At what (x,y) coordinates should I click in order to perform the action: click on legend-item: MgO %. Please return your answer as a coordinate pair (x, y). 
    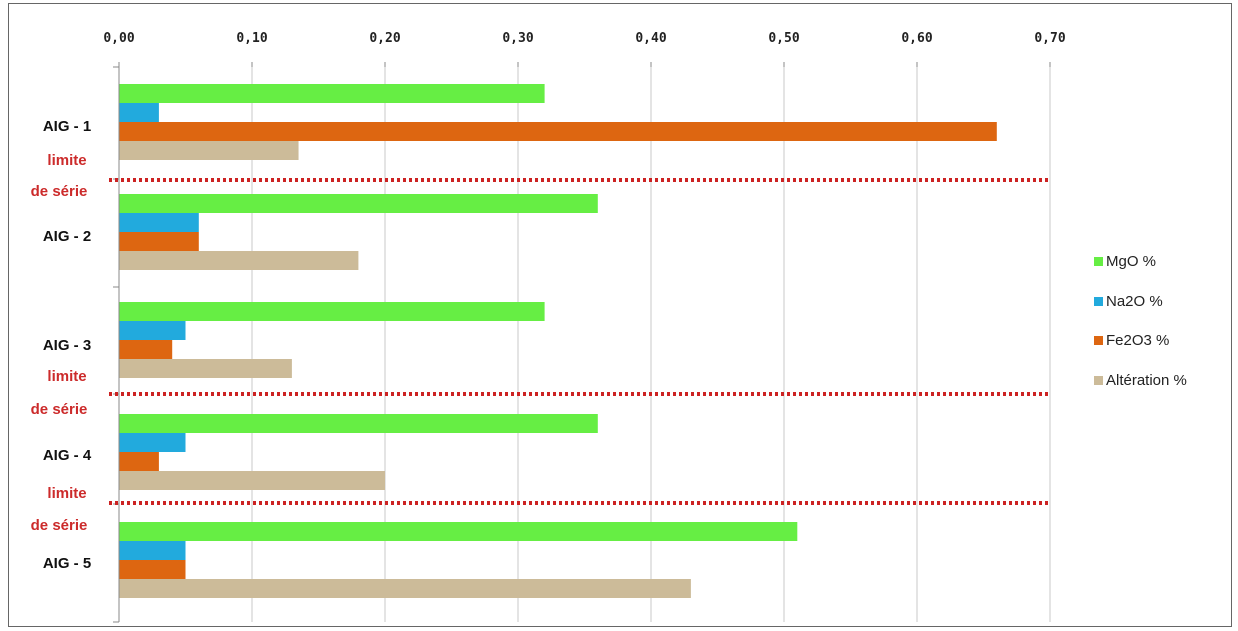
    Looking at the image, I should click on (1125, 261).